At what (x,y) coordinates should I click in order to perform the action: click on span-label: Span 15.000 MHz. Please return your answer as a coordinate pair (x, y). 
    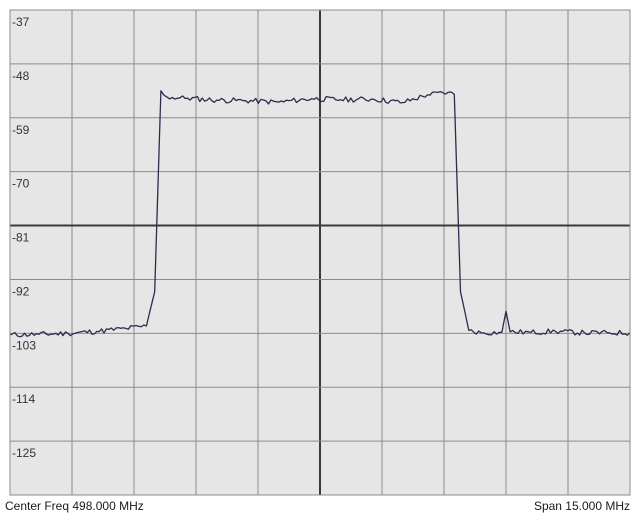
    Looking at the image, I should click on (581, 506).